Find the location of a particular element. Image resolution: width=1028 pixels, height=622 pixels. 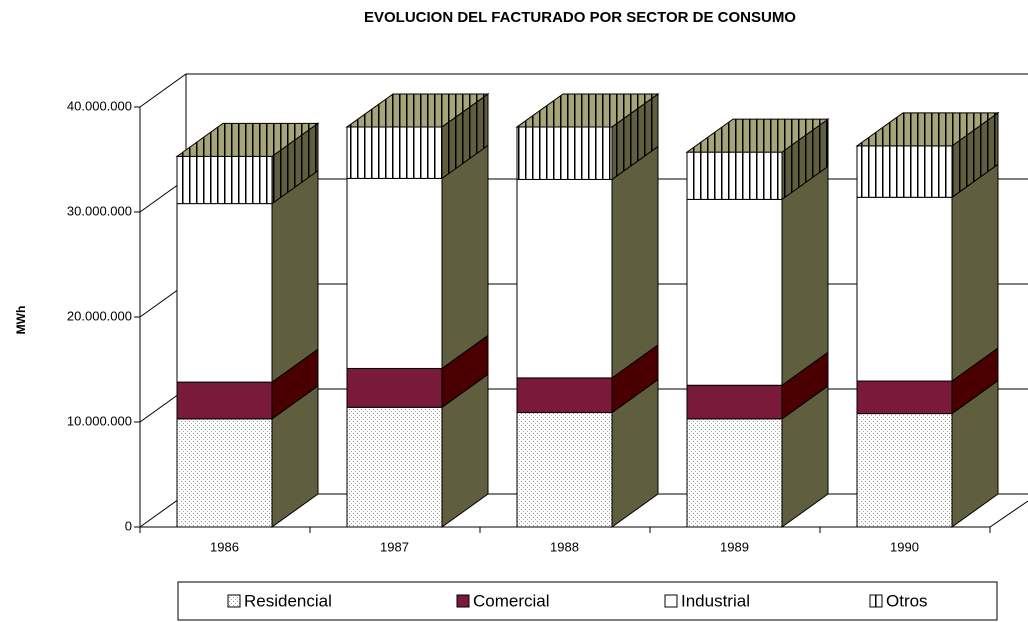

legend-label: Otros is located at coordinates (907, 600).